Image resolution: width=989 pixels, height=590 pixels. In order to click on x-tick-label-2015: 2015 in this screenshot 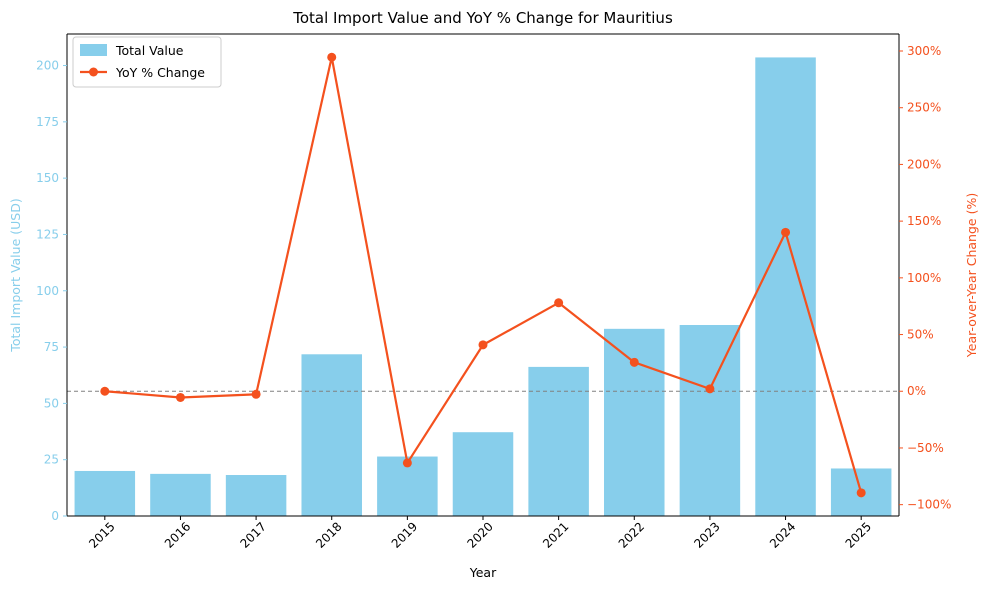, I will do `click(101, 534)`.